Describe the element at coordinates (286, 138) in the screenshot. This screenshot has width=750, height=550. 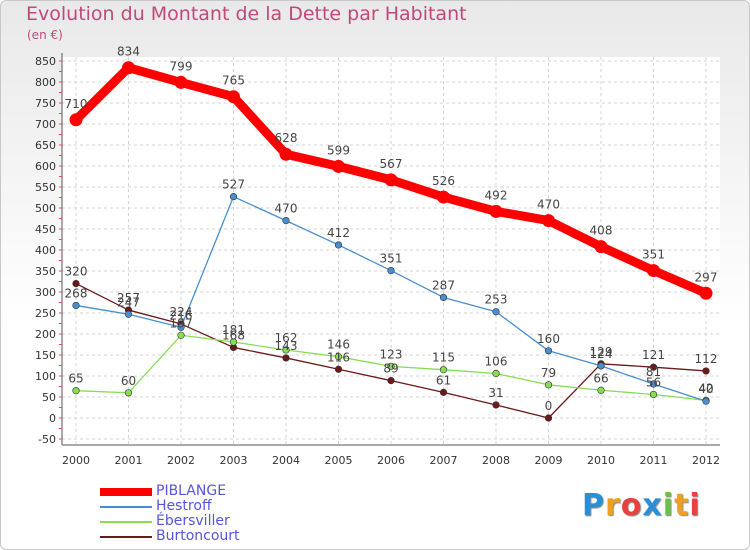
I see `data-label: 628` at that location.